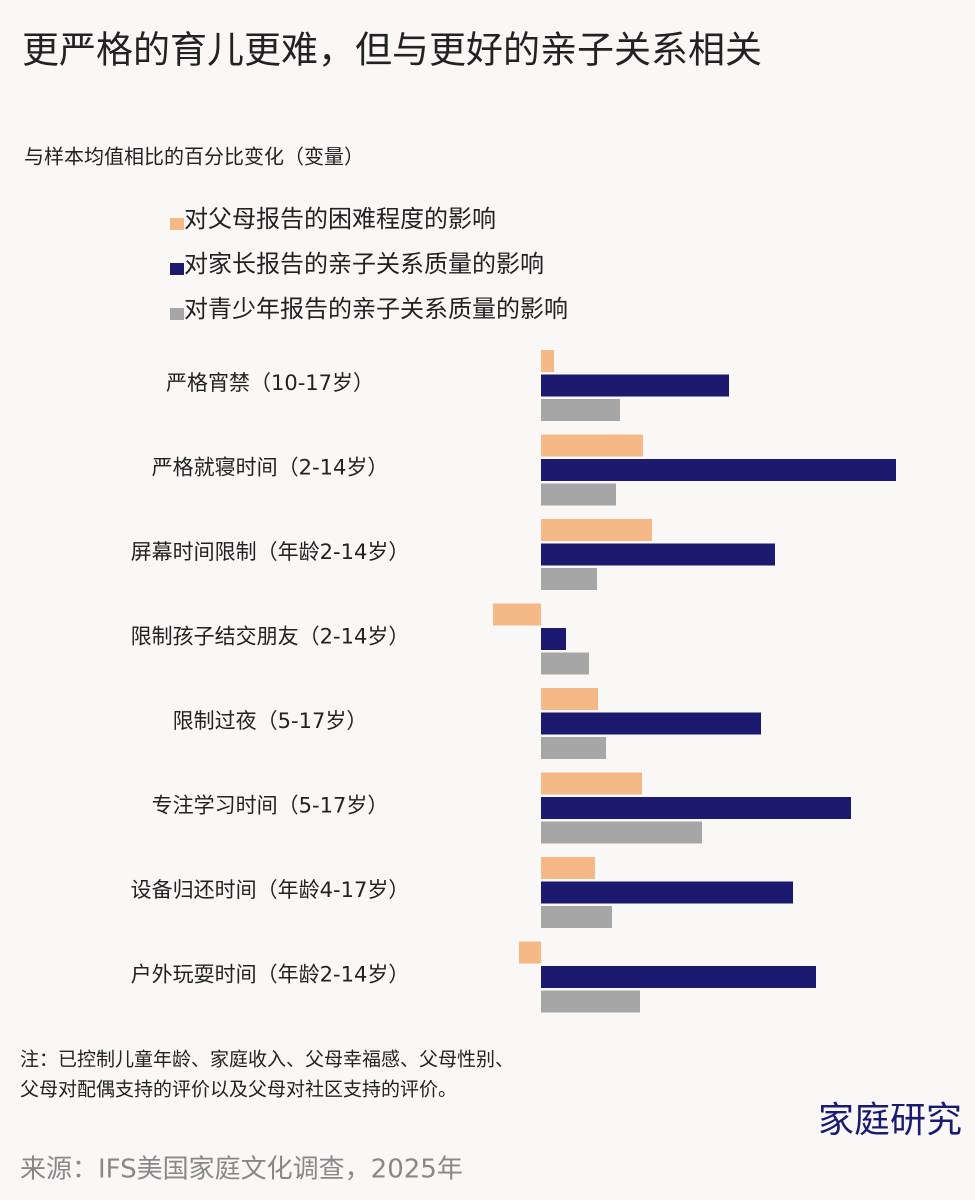 Image resolution: width=975 pixels, height=1200 pixels. I want to click on category-label: 严格就寝时间（2-14岁）, so click(270, 468).